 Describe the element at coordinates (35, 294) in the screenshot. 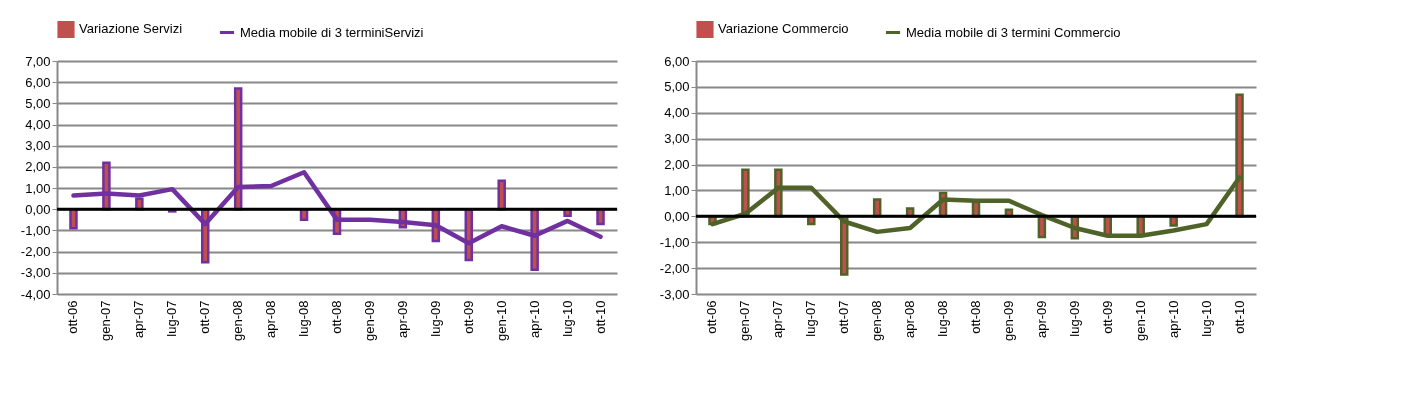

I see `y-tick-label: -4,00` at that location.